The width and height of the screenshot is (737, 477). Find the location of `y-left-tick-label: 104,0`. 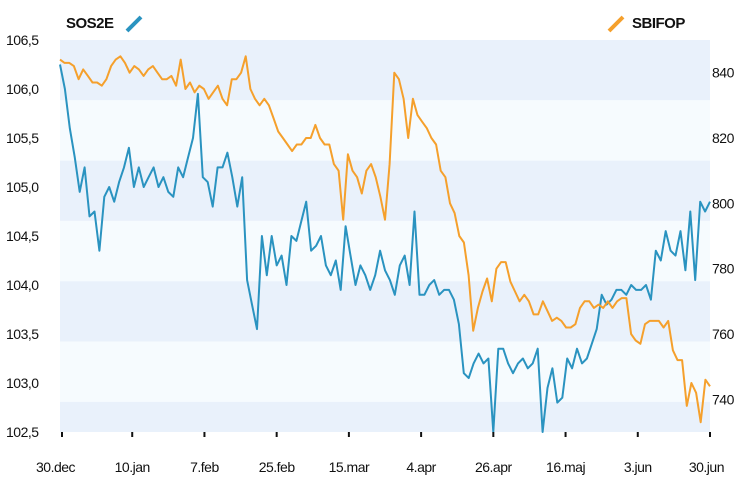

y-left-tick-label: 104,0 is located at coordinates (22, 285).